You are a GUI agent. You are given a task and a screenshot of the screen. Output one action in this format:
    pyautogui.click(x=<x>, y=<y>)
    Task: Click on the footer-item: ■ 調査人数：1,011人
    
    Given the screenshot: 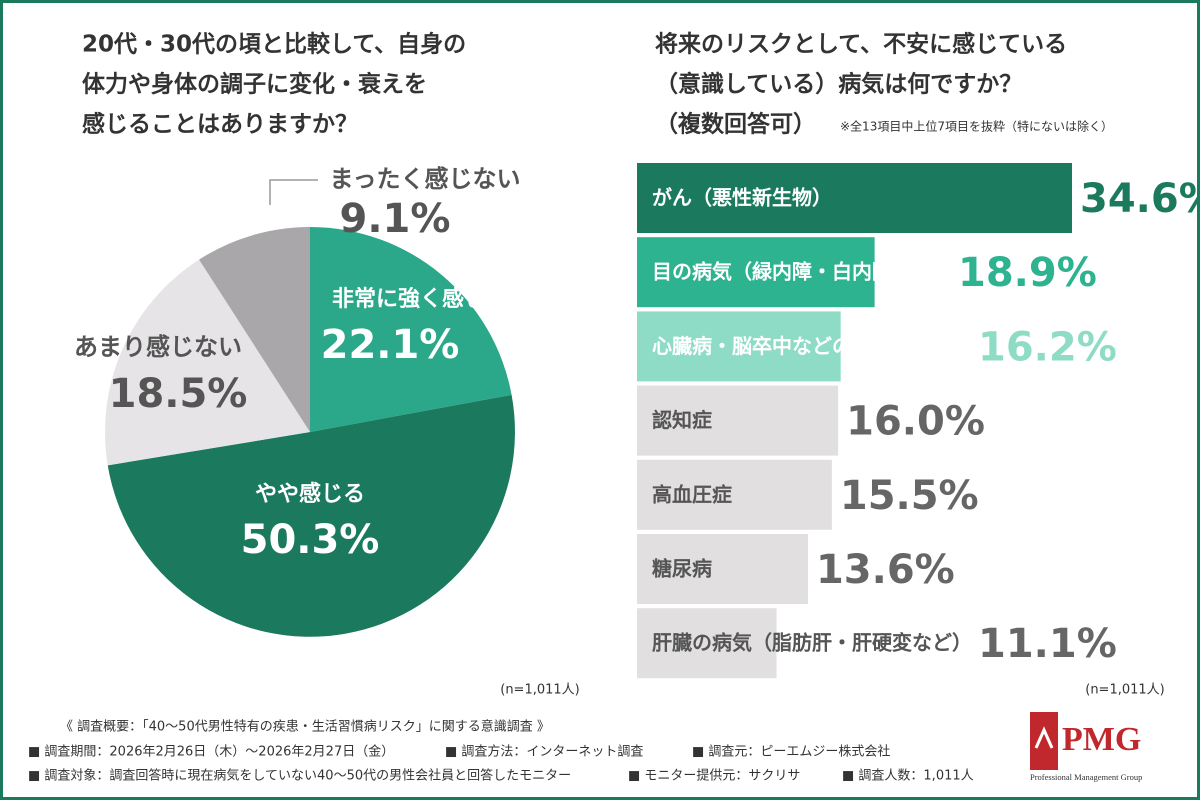 What is the action you would take?
    pyautogui.click(x=908, y=776)
    